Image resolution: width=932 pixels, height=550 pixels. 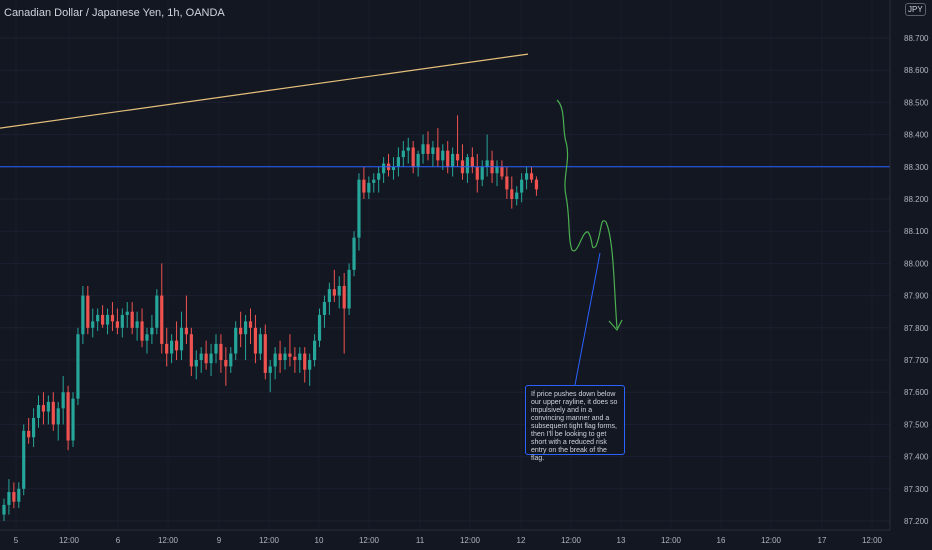 I want to click on price-tick-label: 87.400, so click(x=916, y=457).